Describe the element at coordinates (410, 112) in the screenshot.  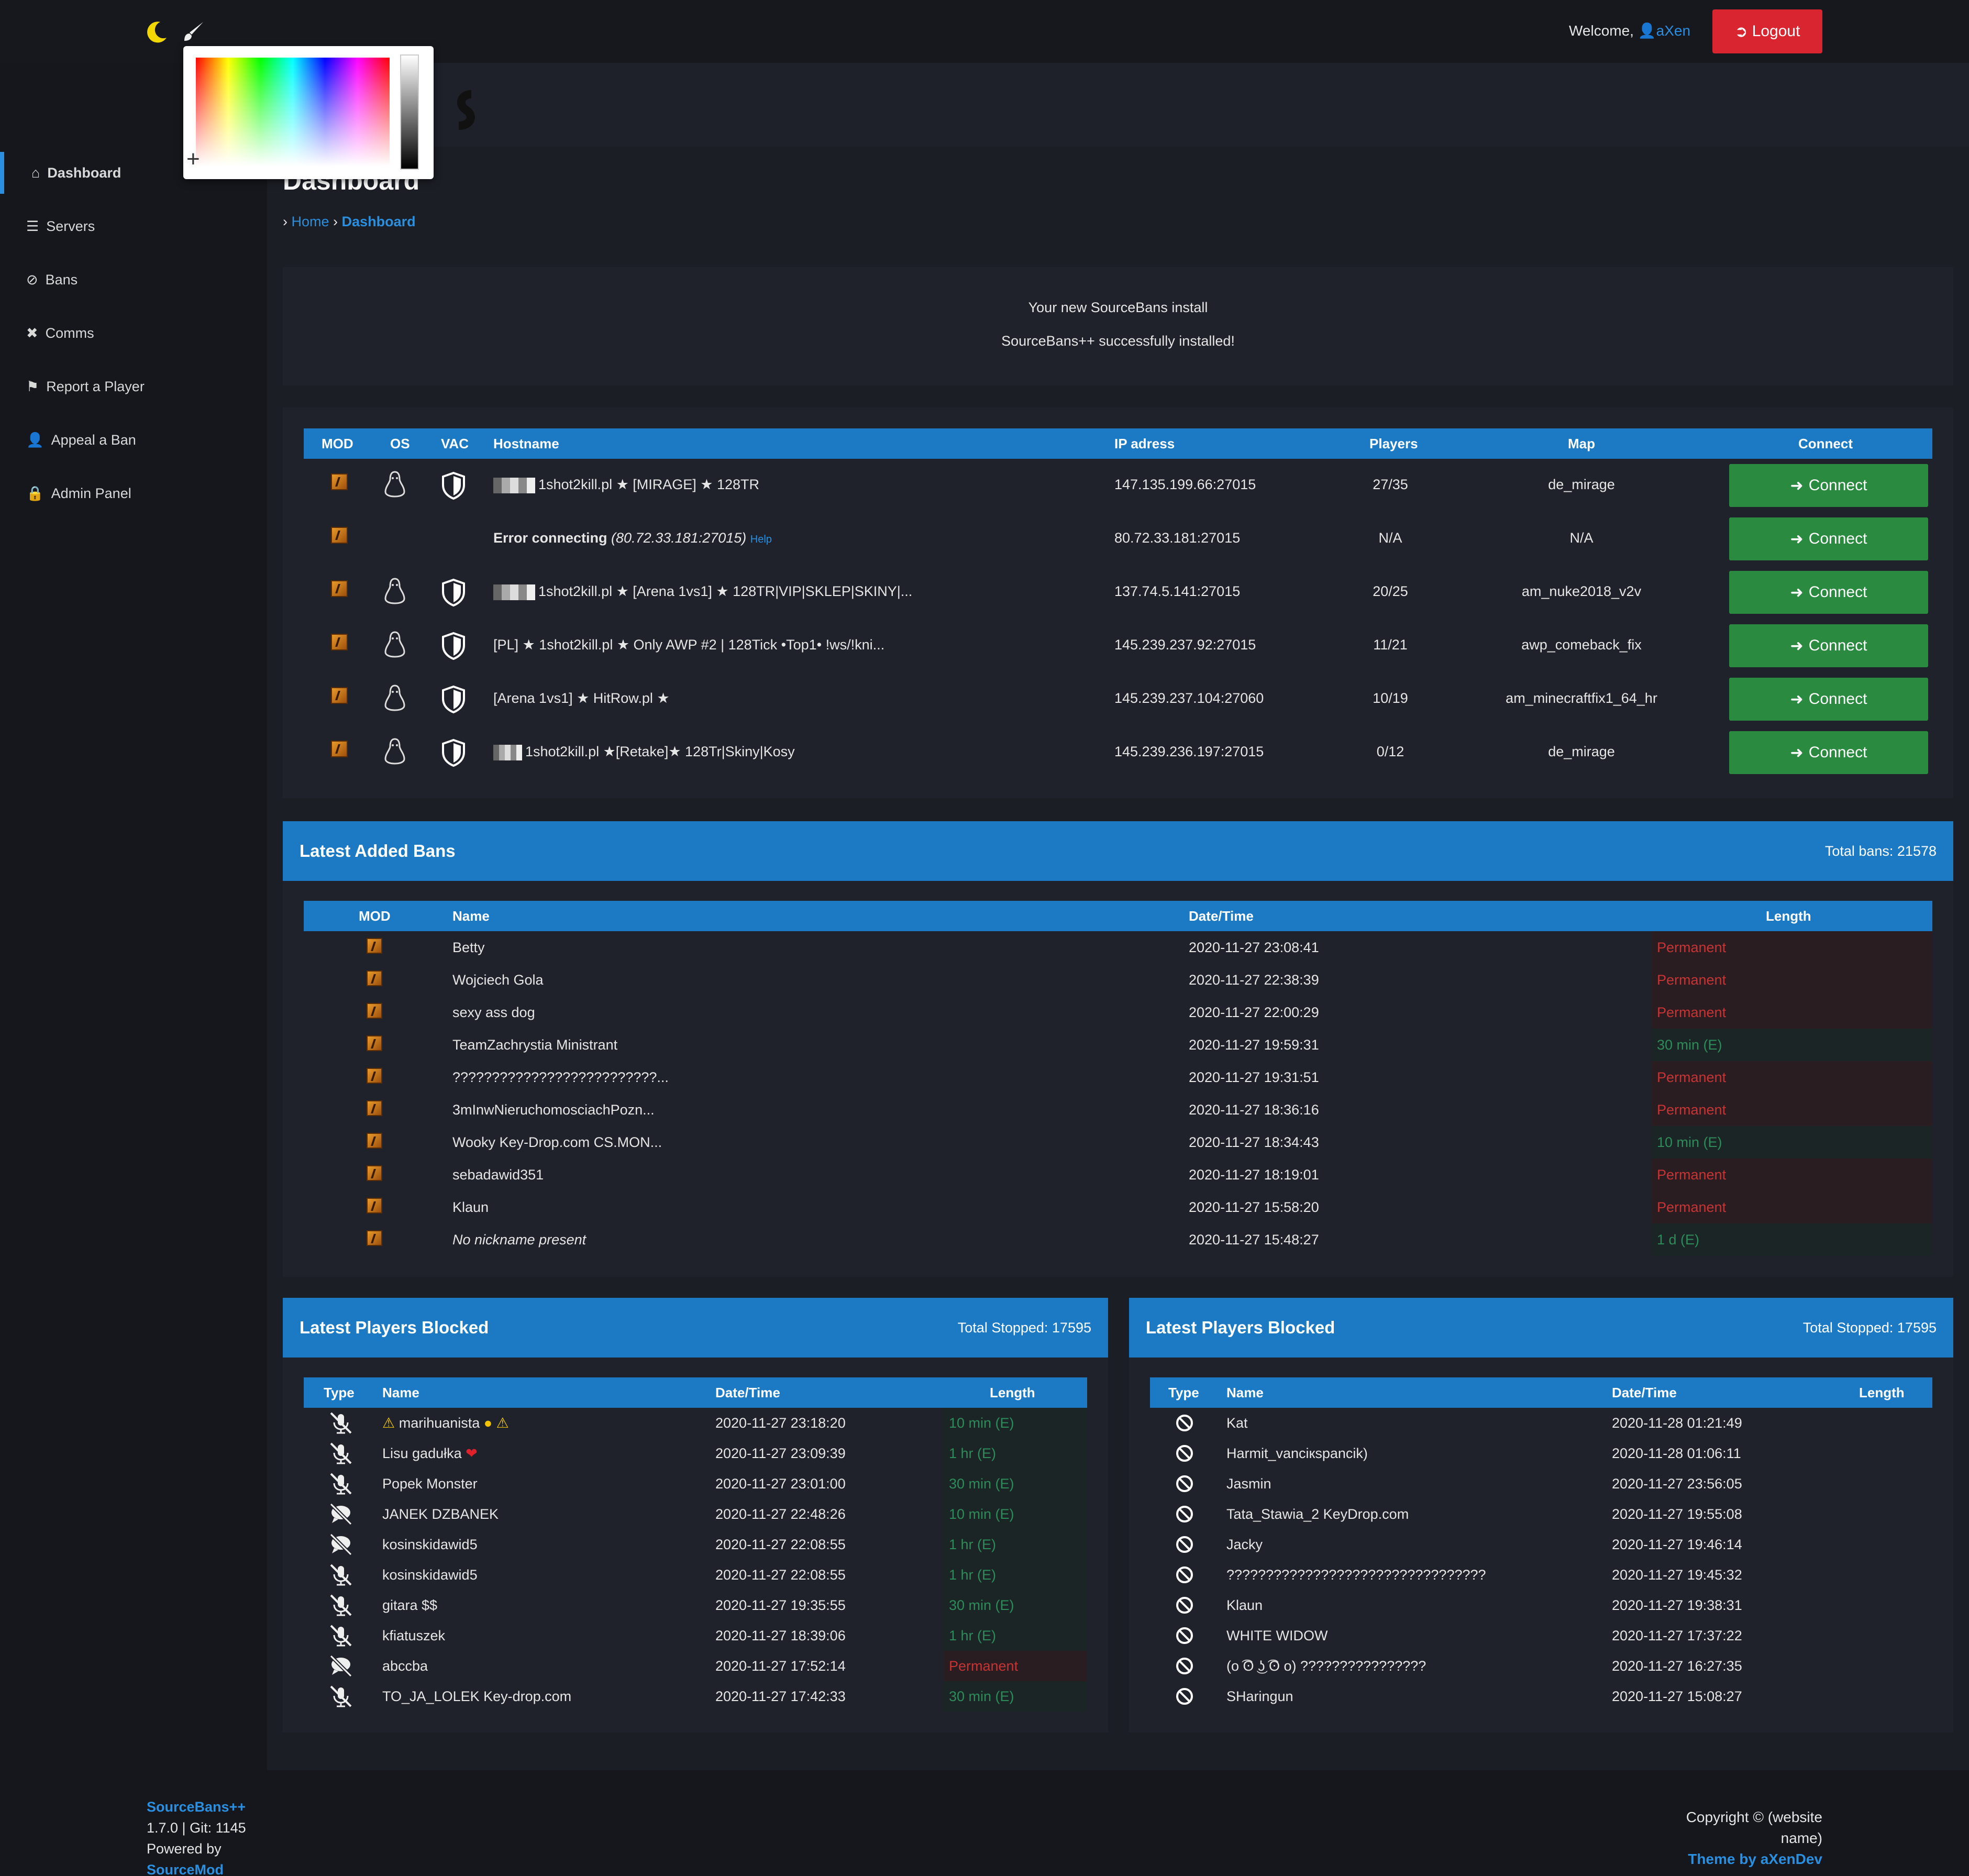
I see `brightness-slider` at that location.